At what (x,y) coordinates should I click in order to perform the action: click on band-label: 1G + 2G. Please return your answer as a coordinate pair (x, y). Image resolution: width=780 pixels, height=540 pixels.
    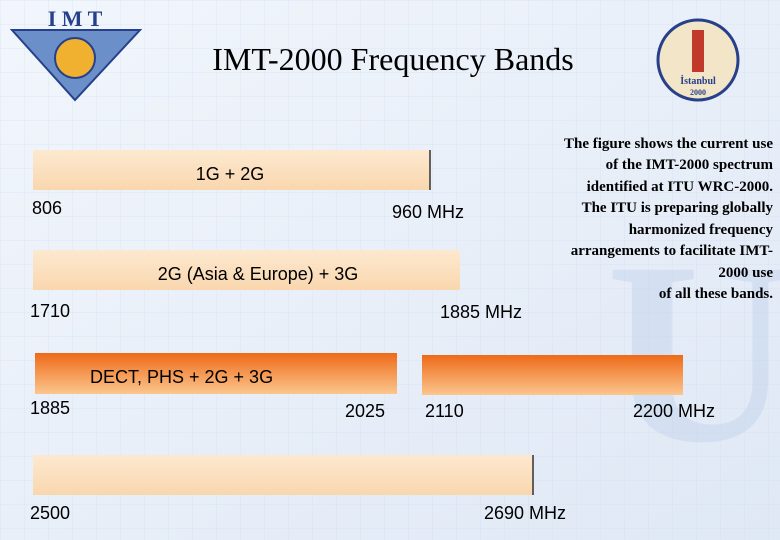
    Looking at the image, I should click on (230, 174).